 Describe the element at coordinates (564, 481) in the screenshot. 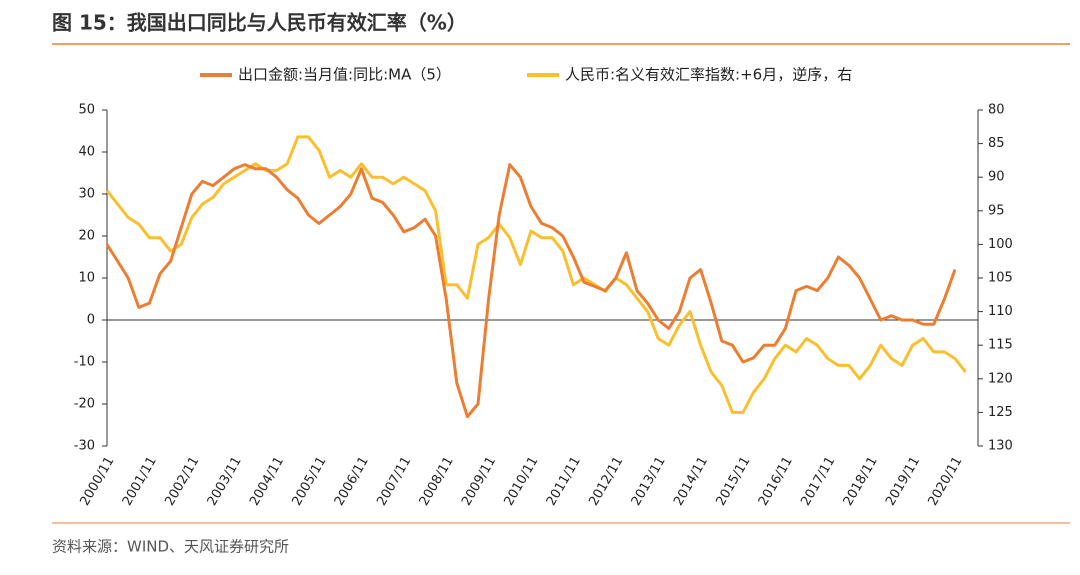

I see `x-tick-label: 2011/11` at that location.